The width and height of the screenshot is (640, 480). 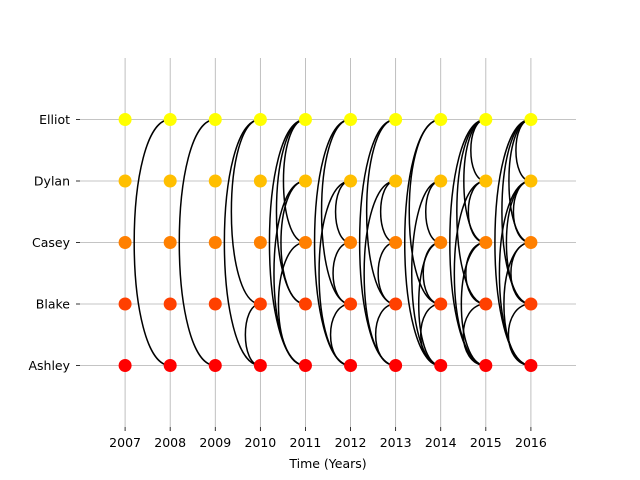 What do you see at coordinates (328, 438) in the screenshot?
I see `x-axis-ticks: 2007 2008 2009 2010 2011 2012 2013 2014 2015 2016` at bounding box center [328, 438].